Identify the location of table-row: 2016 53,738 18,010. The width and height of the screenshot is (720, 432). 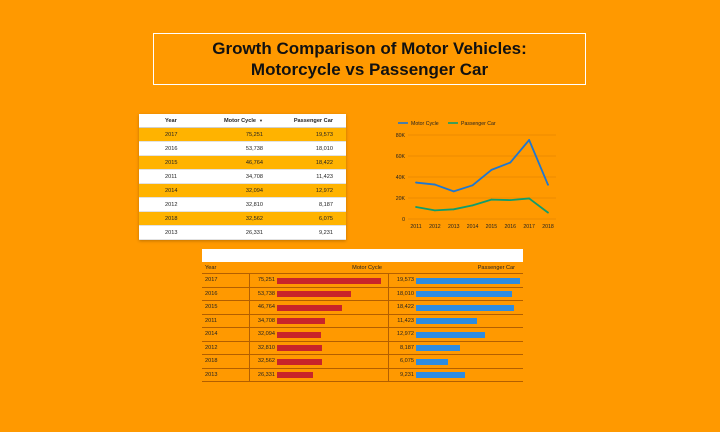
(242, 149).